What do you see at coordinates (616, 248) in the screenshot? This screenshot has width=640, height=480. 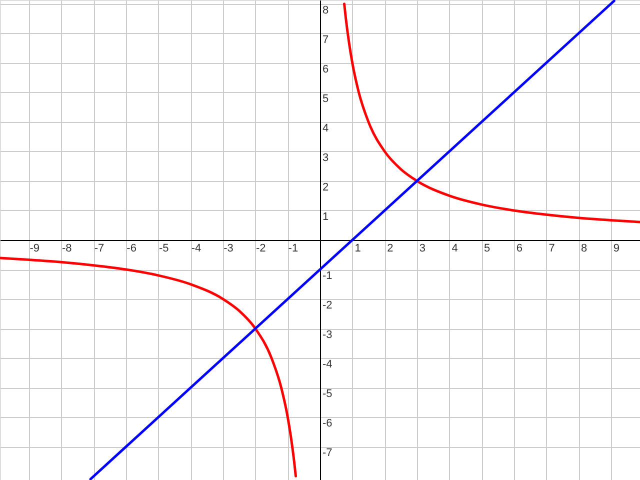 I see `x-tick-label: 9` at bounding box center [616, 248].